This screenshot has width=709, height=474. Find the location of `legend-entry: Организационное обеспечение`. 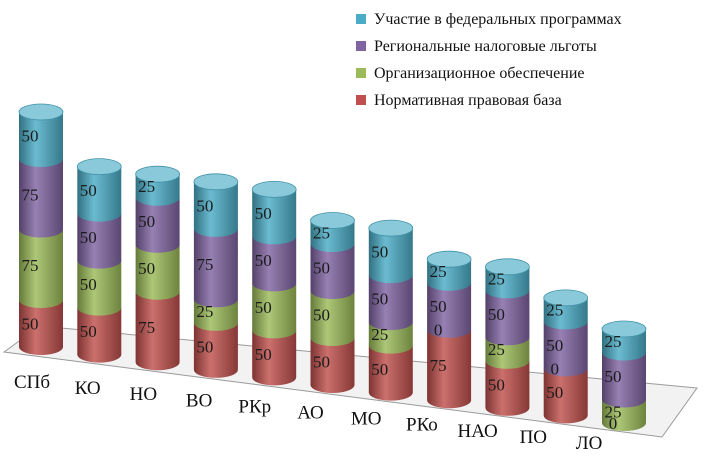

legend-entry: Организационное обеспечение is located at coordinates (479, 73).